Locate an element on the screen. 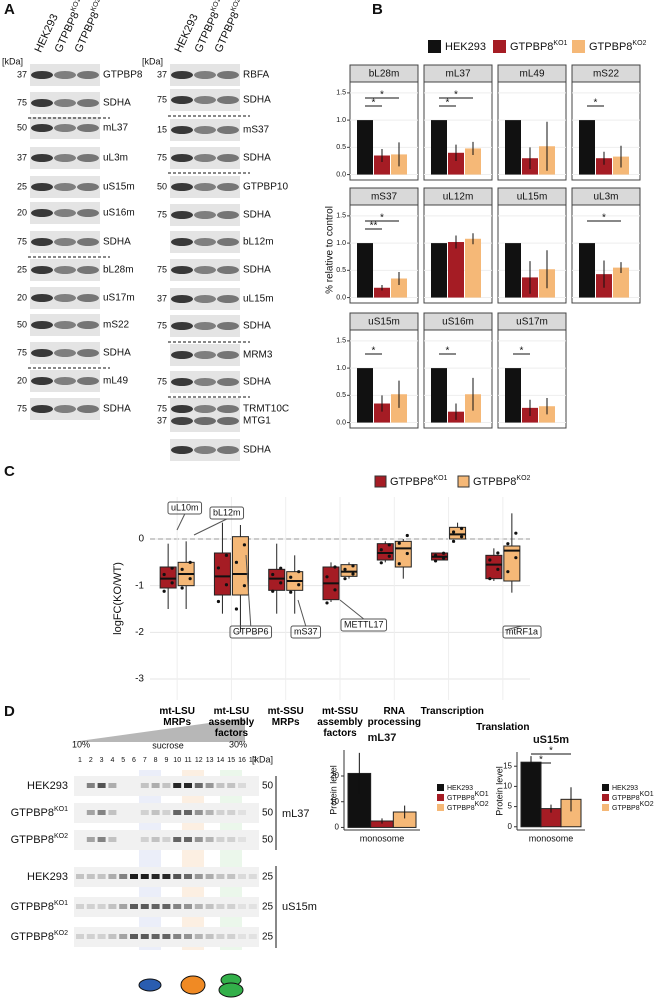 The width and height of the screenshot is (669, 1000). signif-label: * is located at coordinates (604, 218).